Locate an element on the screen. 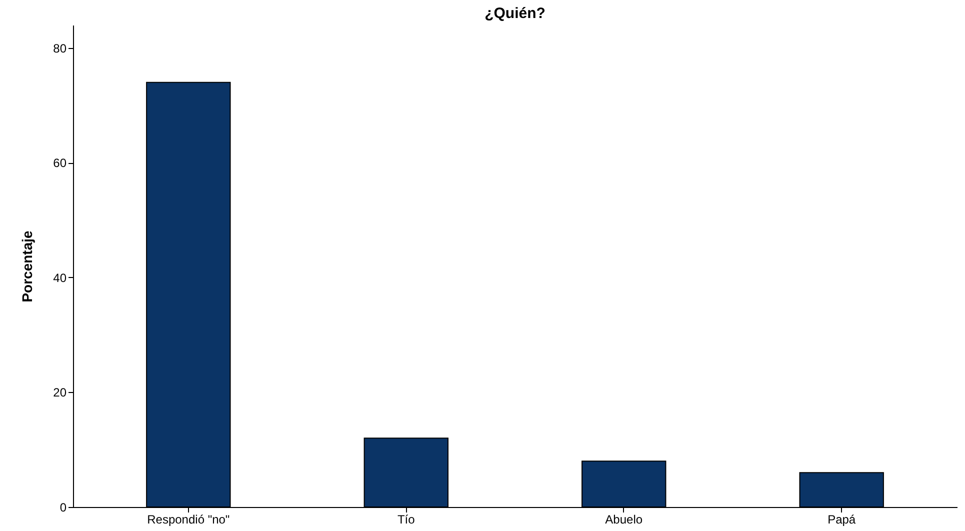 This screenshot has width=965, height=531. y-axis-title: Porcentaje is located at coordinates (27, 266).